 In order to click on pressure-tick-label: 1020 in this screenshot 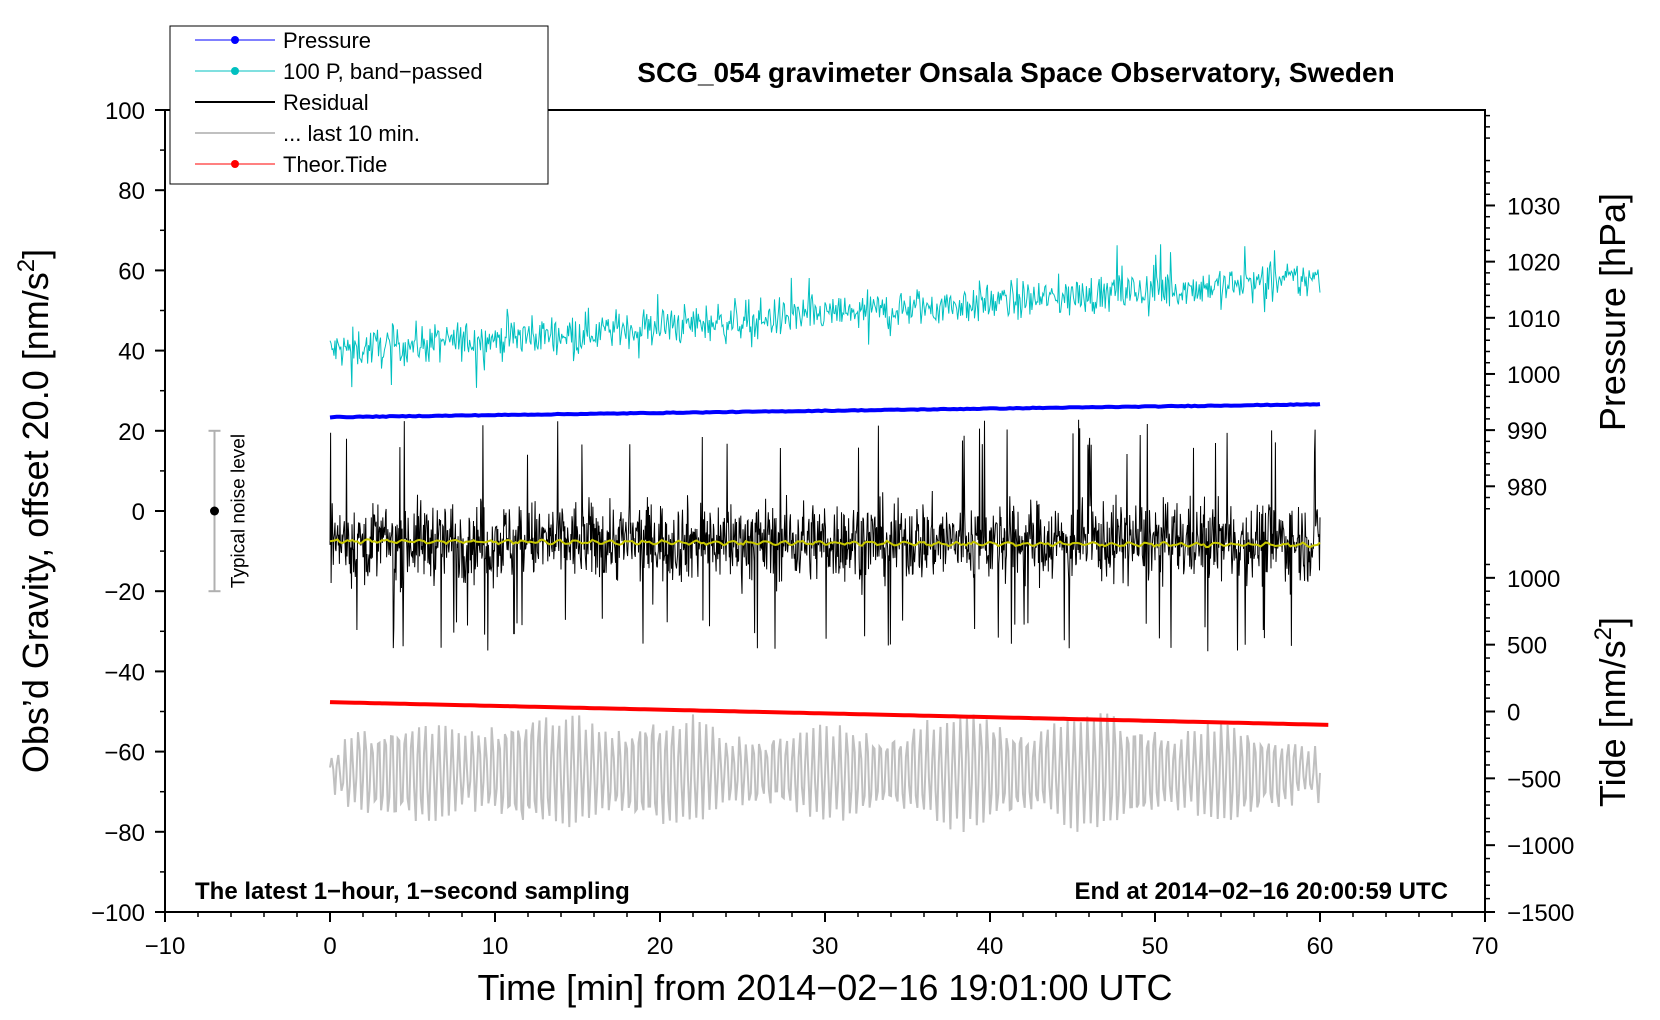, I will do `click(1533, 263)`.